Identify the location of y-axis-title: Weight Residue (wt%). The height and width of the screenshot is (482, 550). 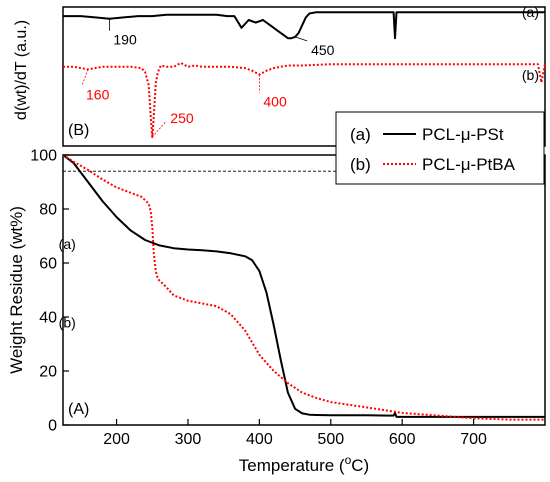
(16, 290).